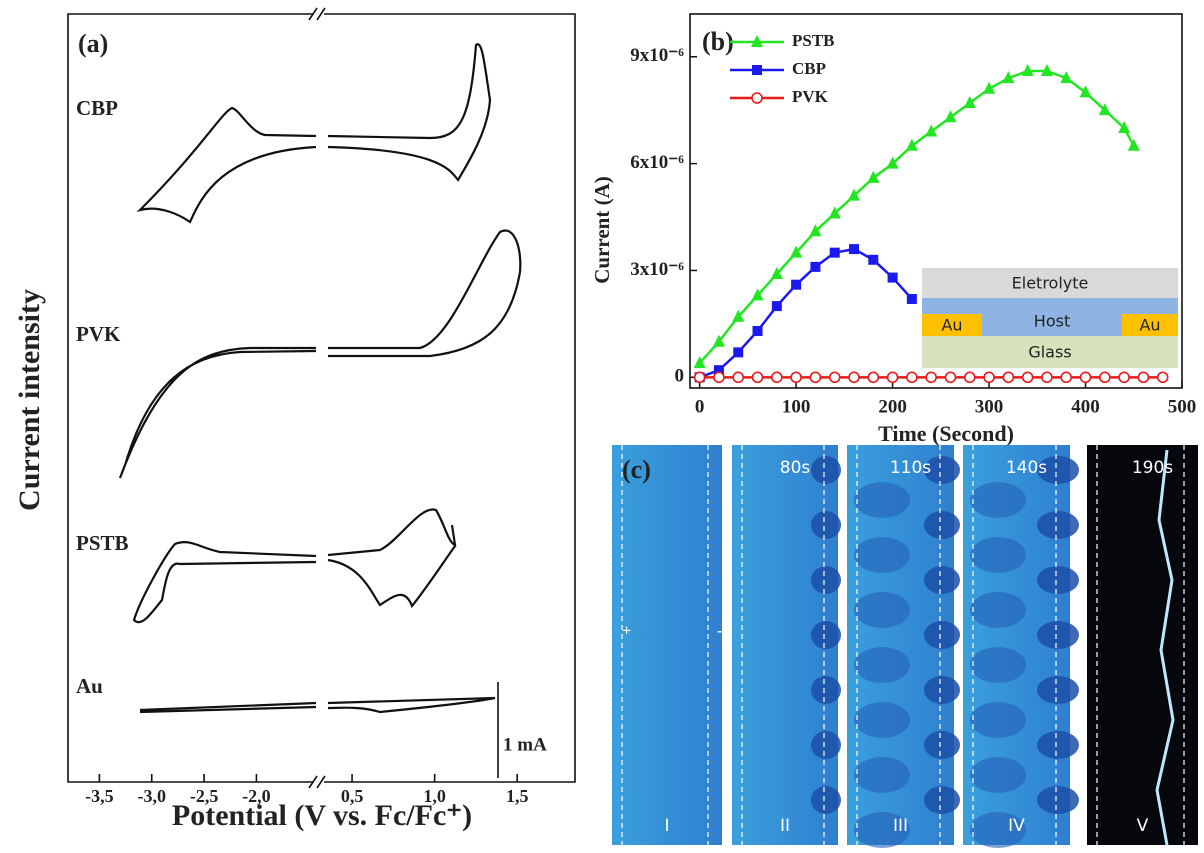 The image size is (1204, 853). I want to click on x-tick-label: -2,0, so click(256, 796).